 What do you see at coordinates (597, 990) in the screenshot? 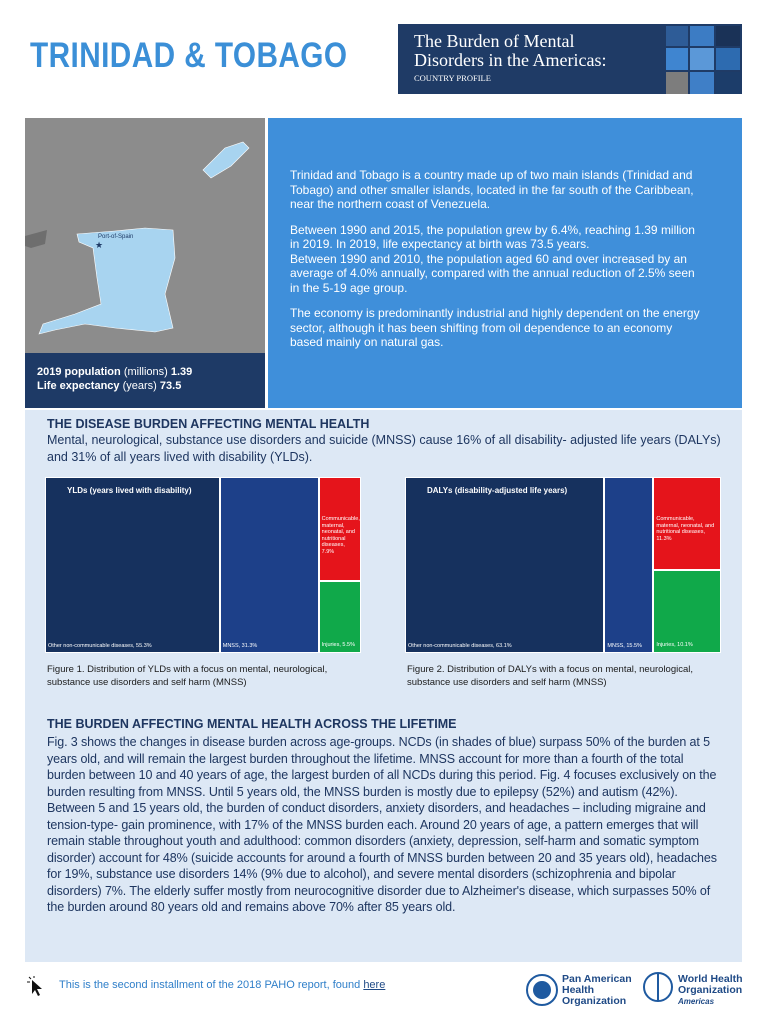
I see `paho-name: Pan American Health Organization` at bounding box center [597, 990].